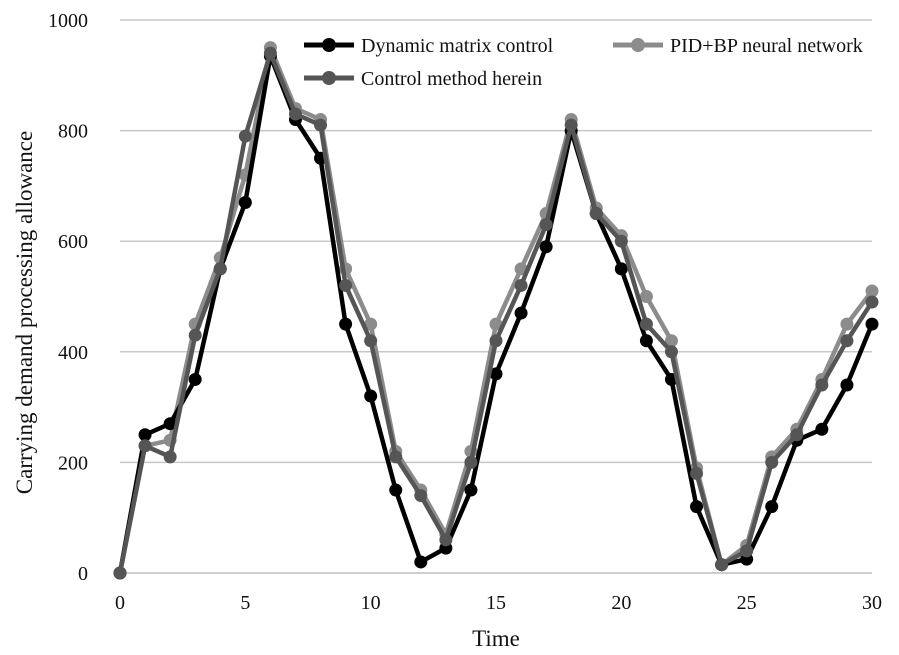  What do you see at coordinates (457, 46) in the screenshot?
I see `legend-label: Dynamic matrix control` at bounding box center [457, 46].